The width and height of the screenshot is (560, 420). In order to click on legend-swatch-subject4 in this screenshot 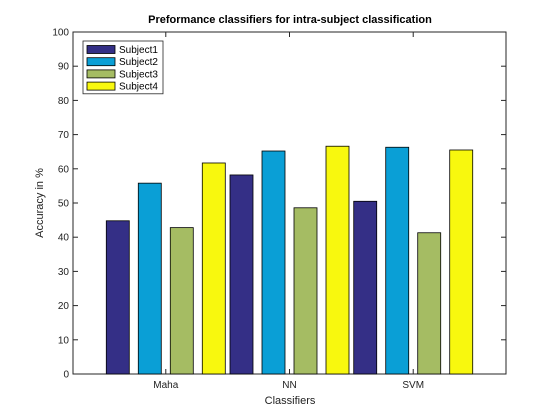, I will do `click(101, 86)`.